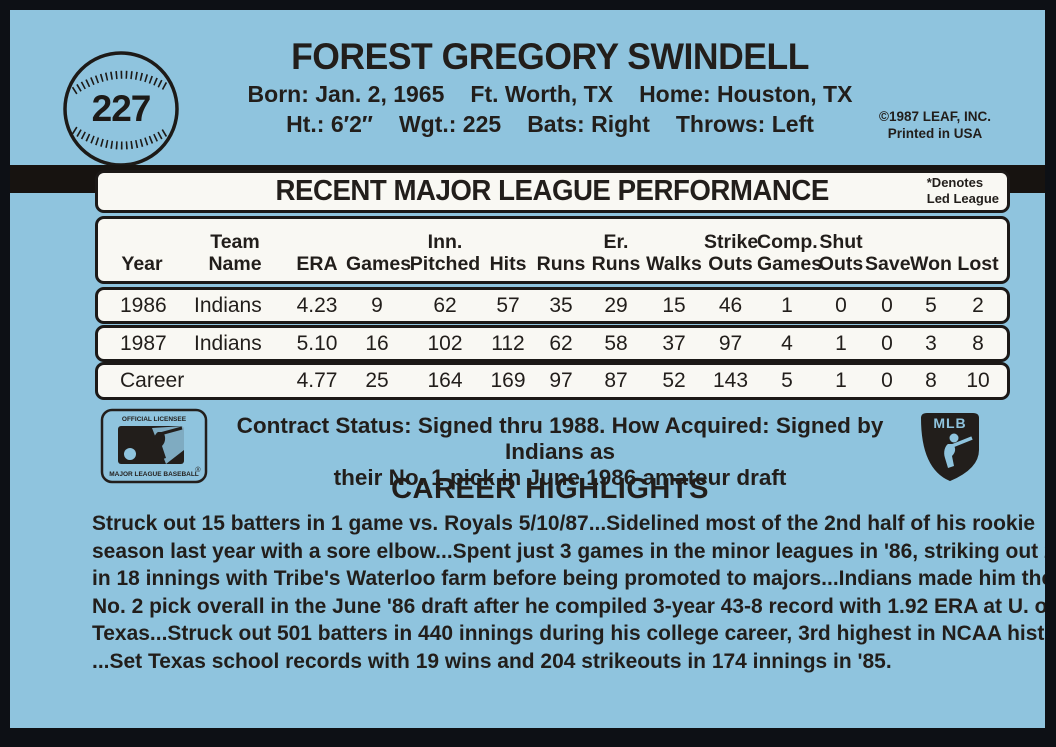  What do you see at coordinates (508, 264) in the screenshot?
I see `col-header-hits: Hits` at bounding box center [508, 264].